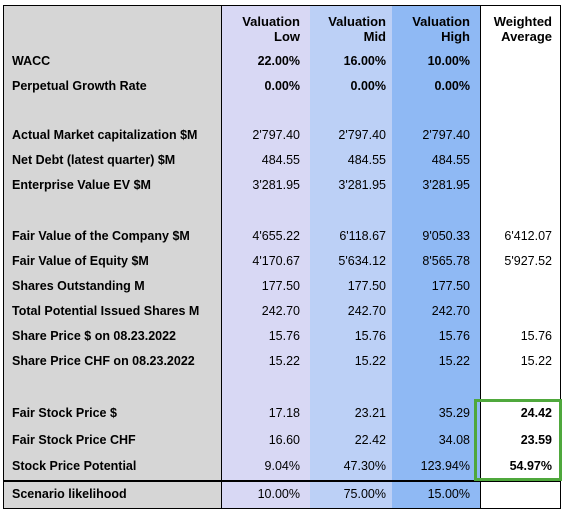  Describe the element at coordinates (368, 86) in the screenshot. I see `cell-mid: 0.00%` at that location.